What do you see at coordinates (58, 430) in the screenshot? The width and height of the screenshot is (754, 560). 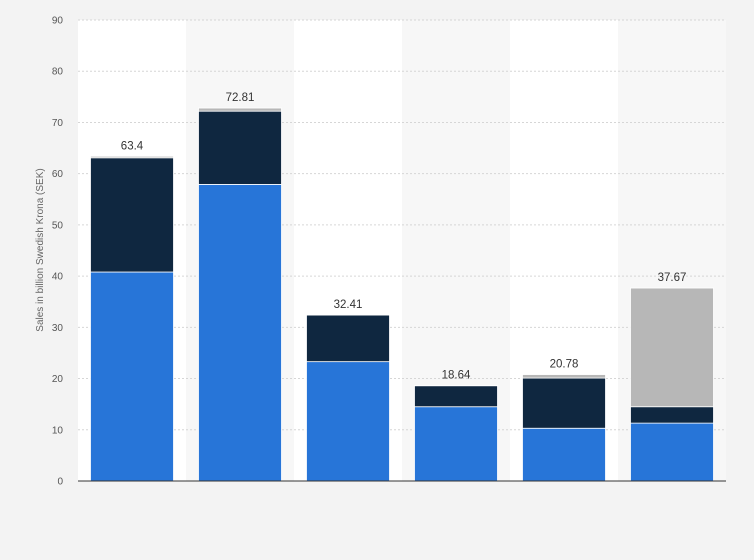 I see `y-tick-label: 10` at bounding box center [58, 430].